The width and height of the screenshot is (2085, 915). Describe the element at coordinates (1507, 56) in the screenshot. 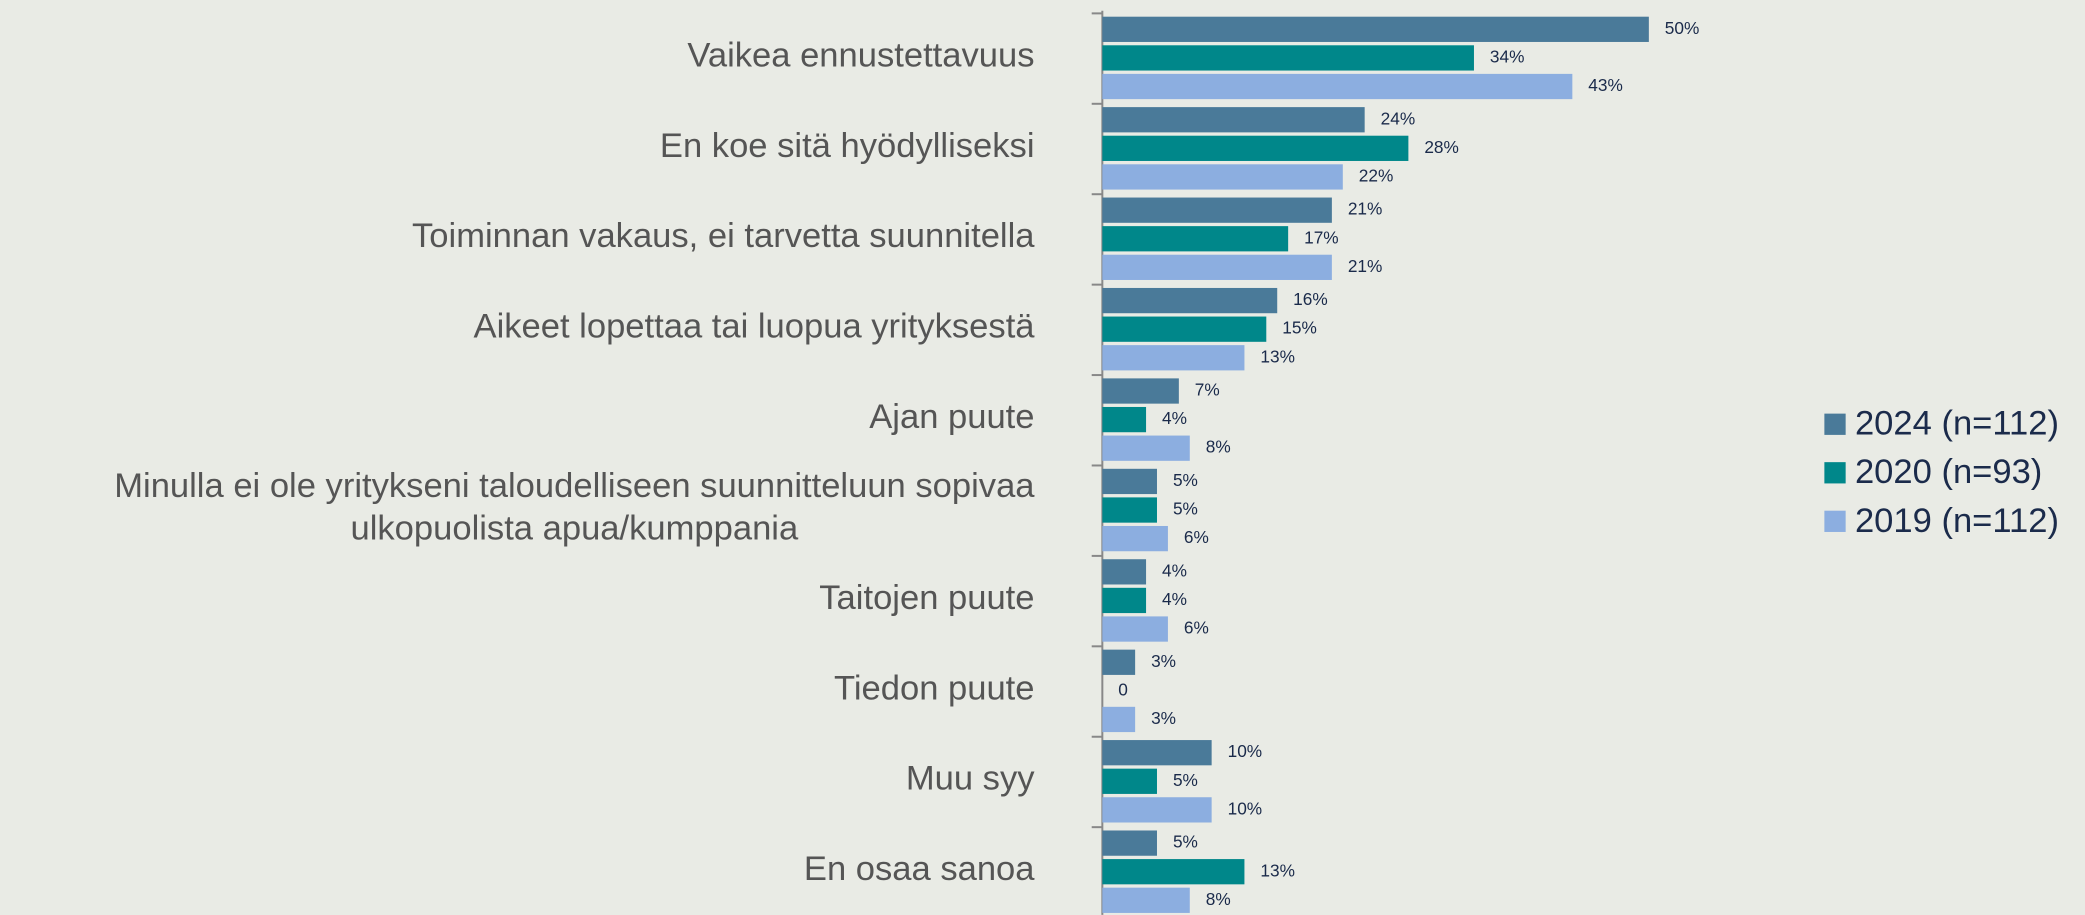

I see `data-label: 34%` at that location.